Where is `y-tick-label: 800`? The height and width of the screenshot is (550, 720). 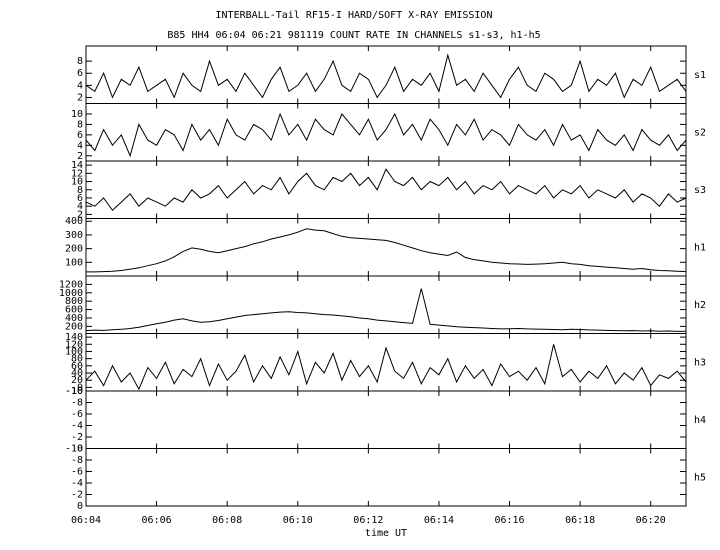
y-tick-label: 800 is located at coordinates (74, 301).